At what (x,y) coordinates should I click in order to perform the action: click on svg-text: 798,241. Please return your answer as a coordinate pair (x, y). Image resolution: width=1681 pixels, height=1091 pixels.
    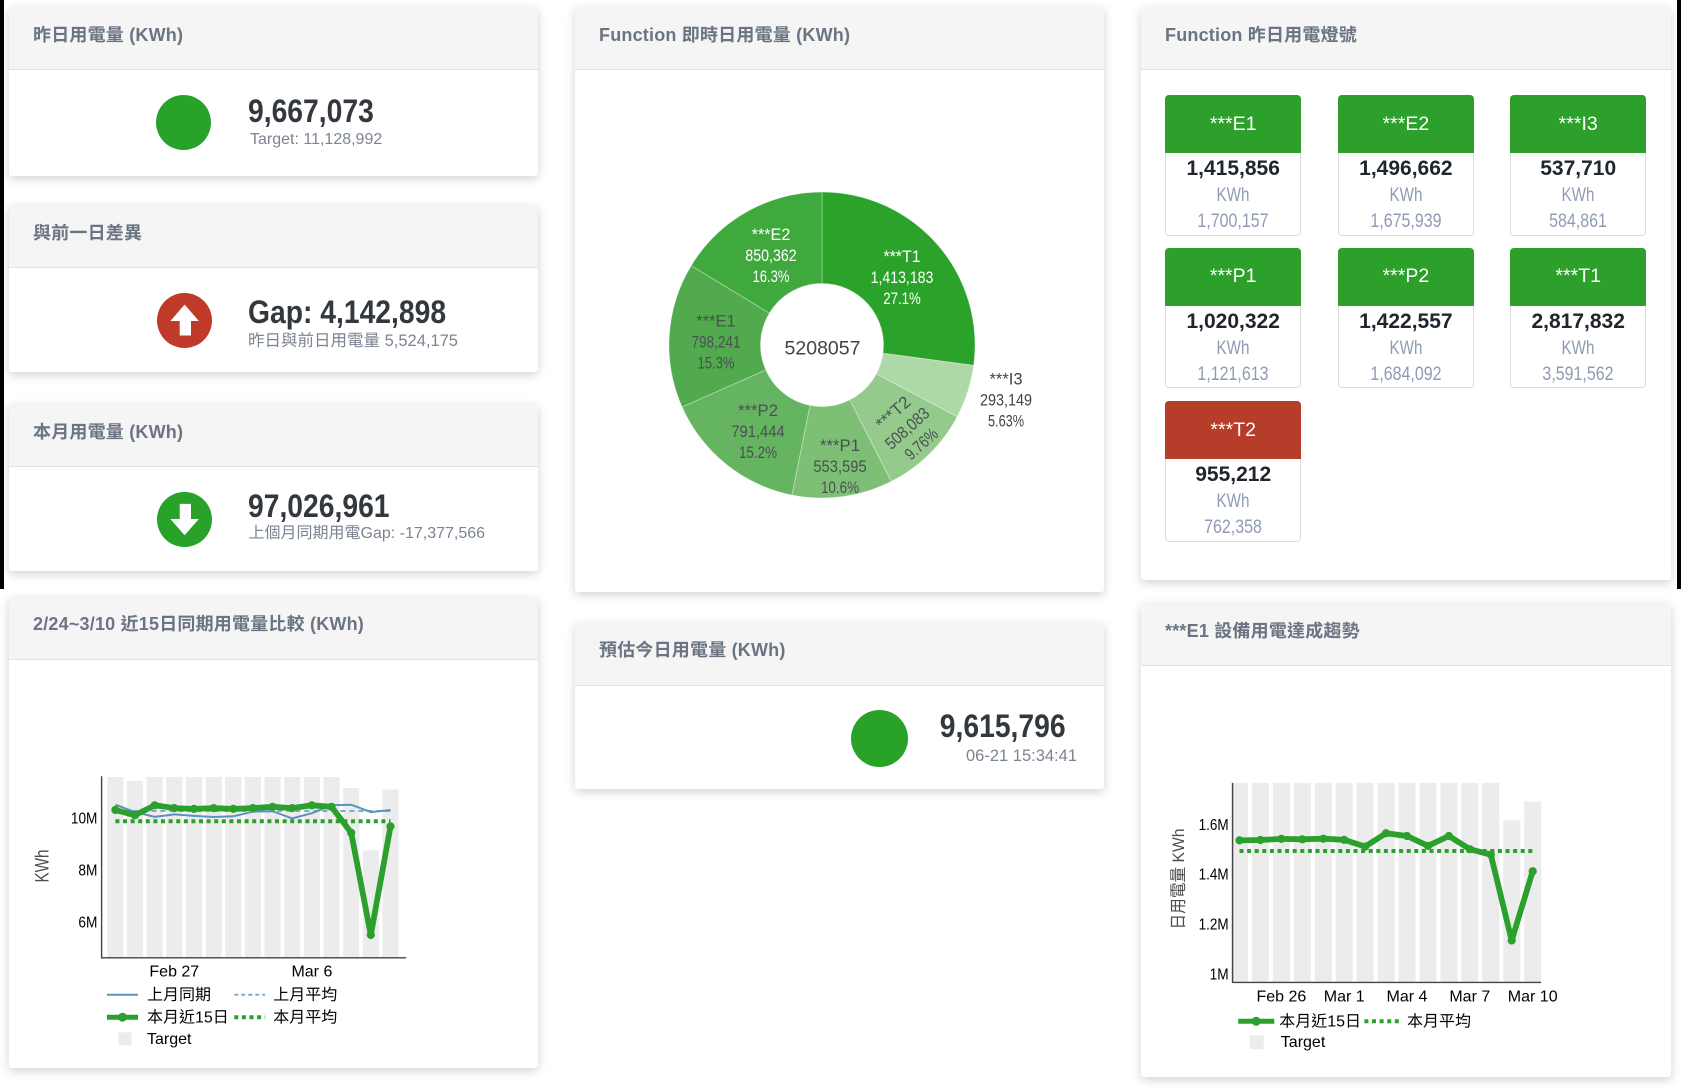
    Looking at the image, I should click on (715, 342).